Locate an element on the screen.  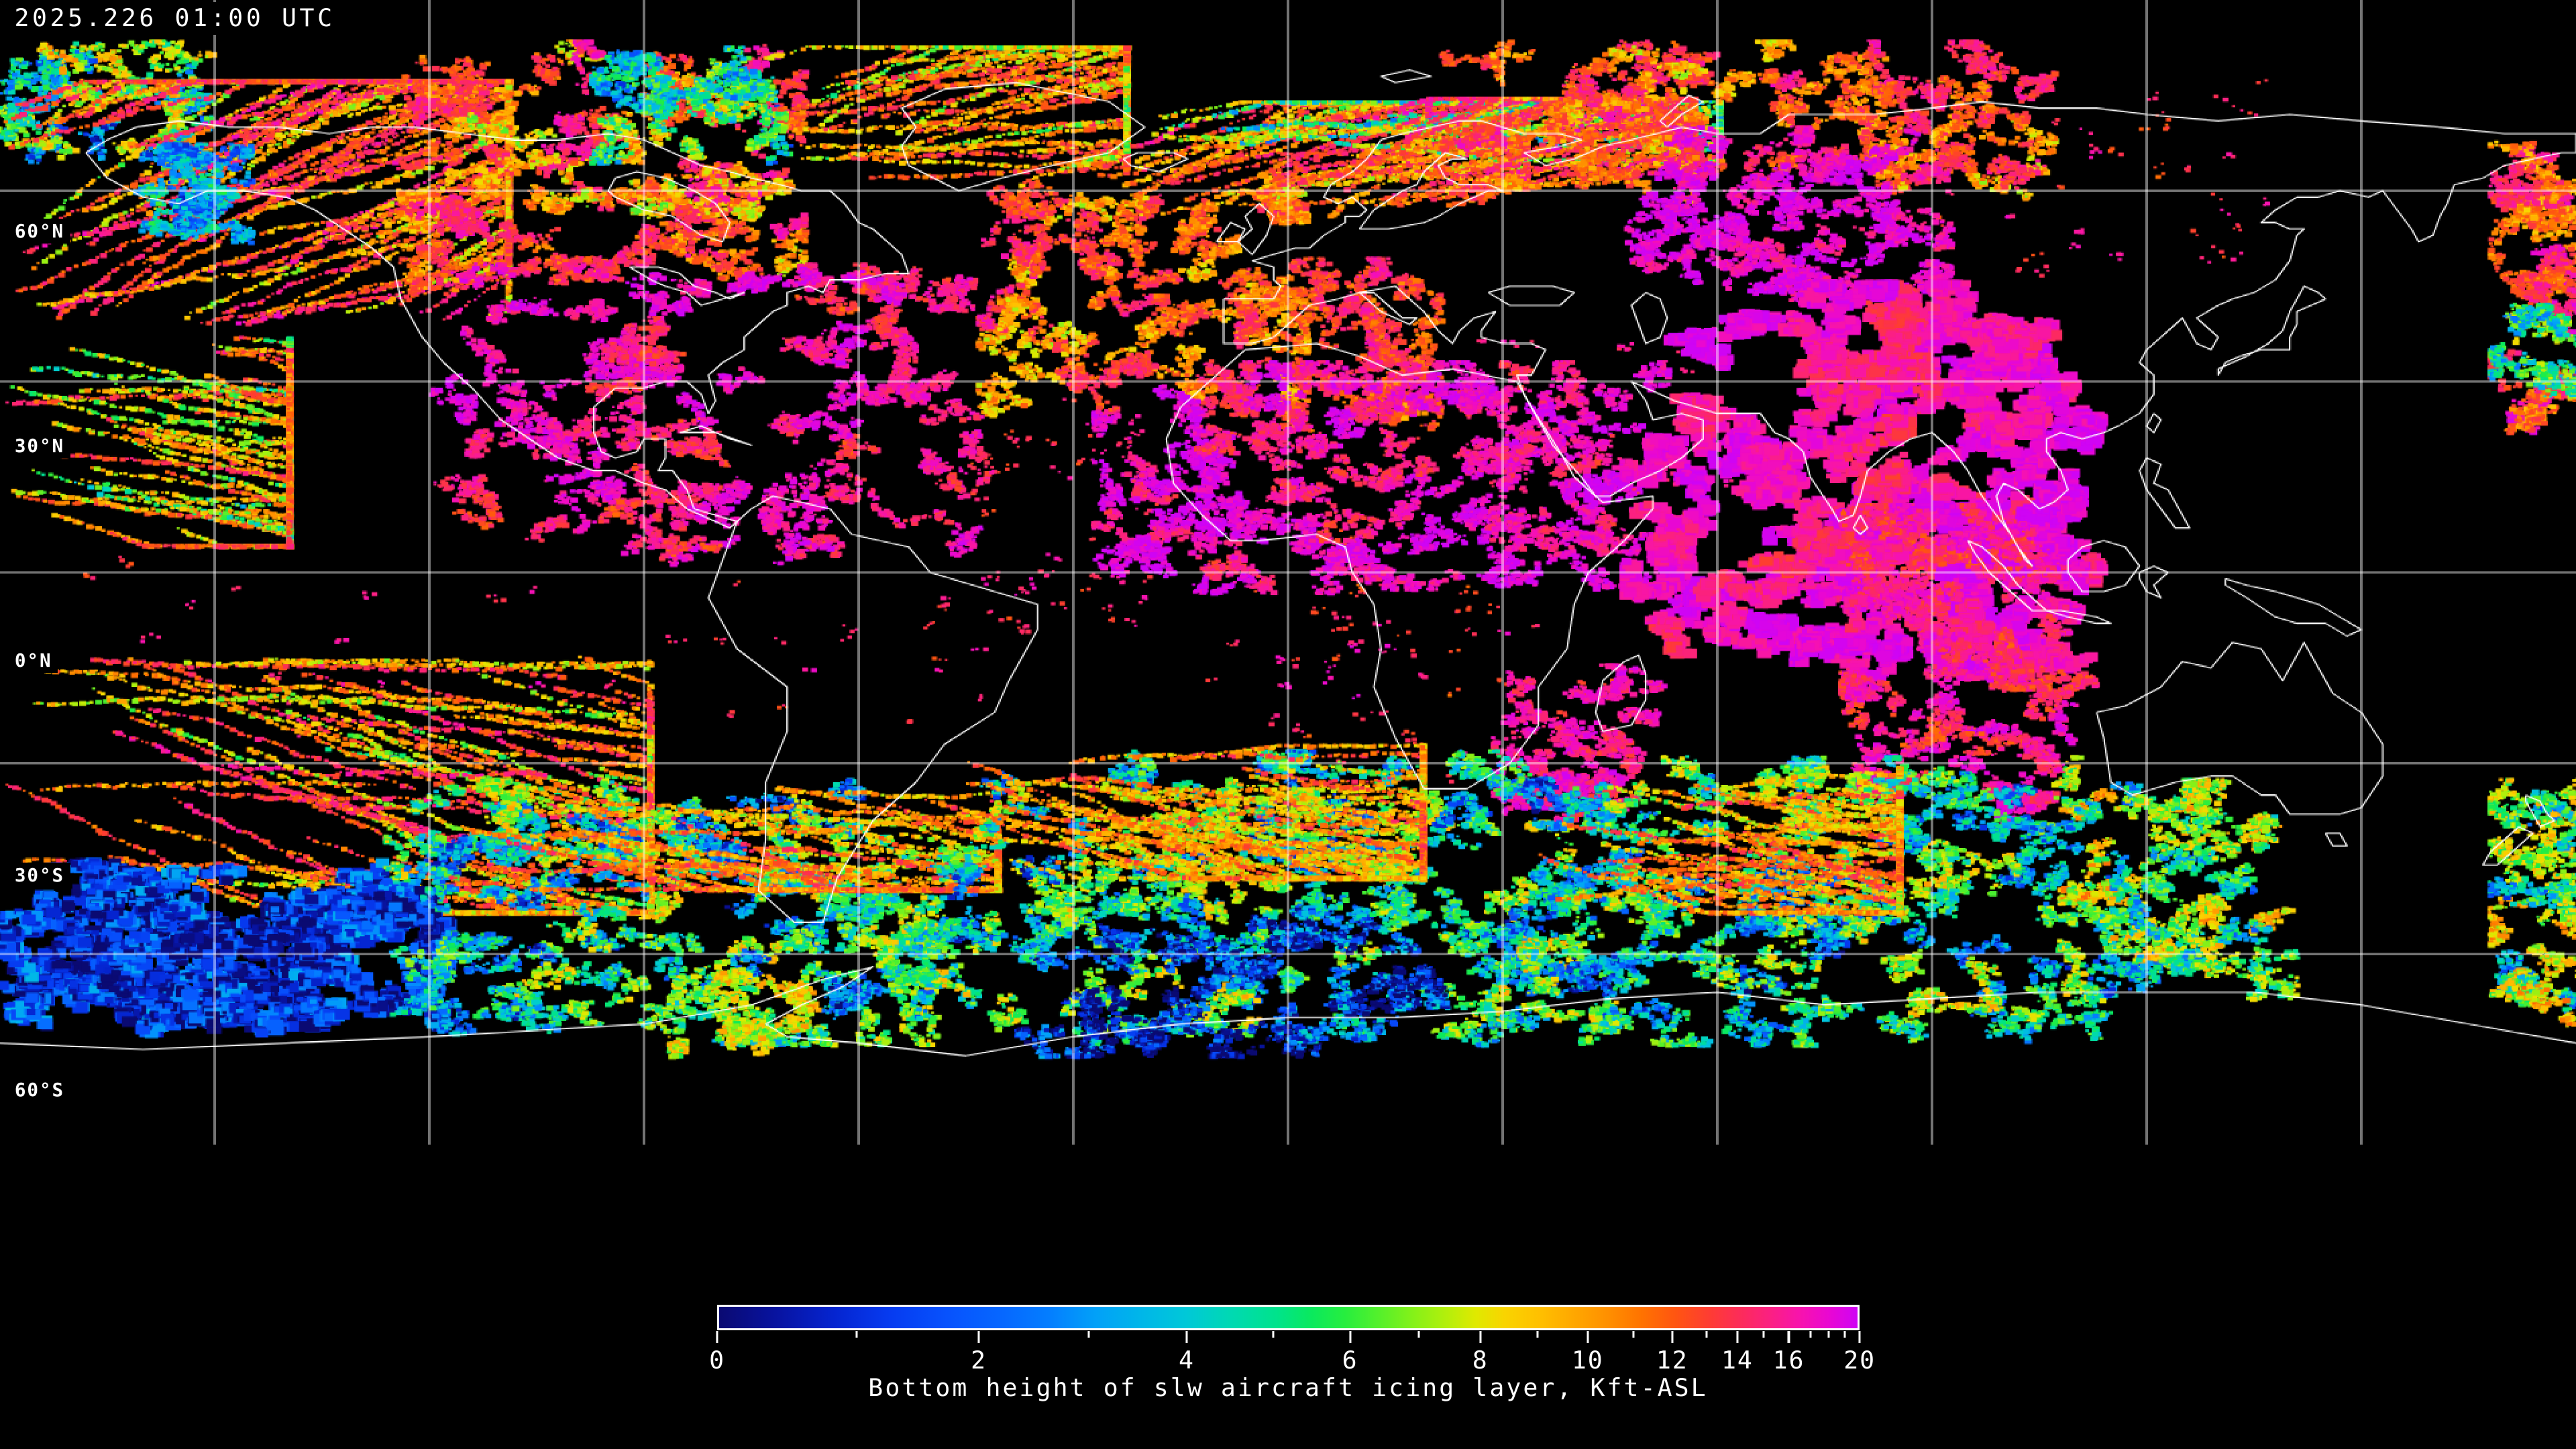
colorbar is located at coordinates (1288, 1318).